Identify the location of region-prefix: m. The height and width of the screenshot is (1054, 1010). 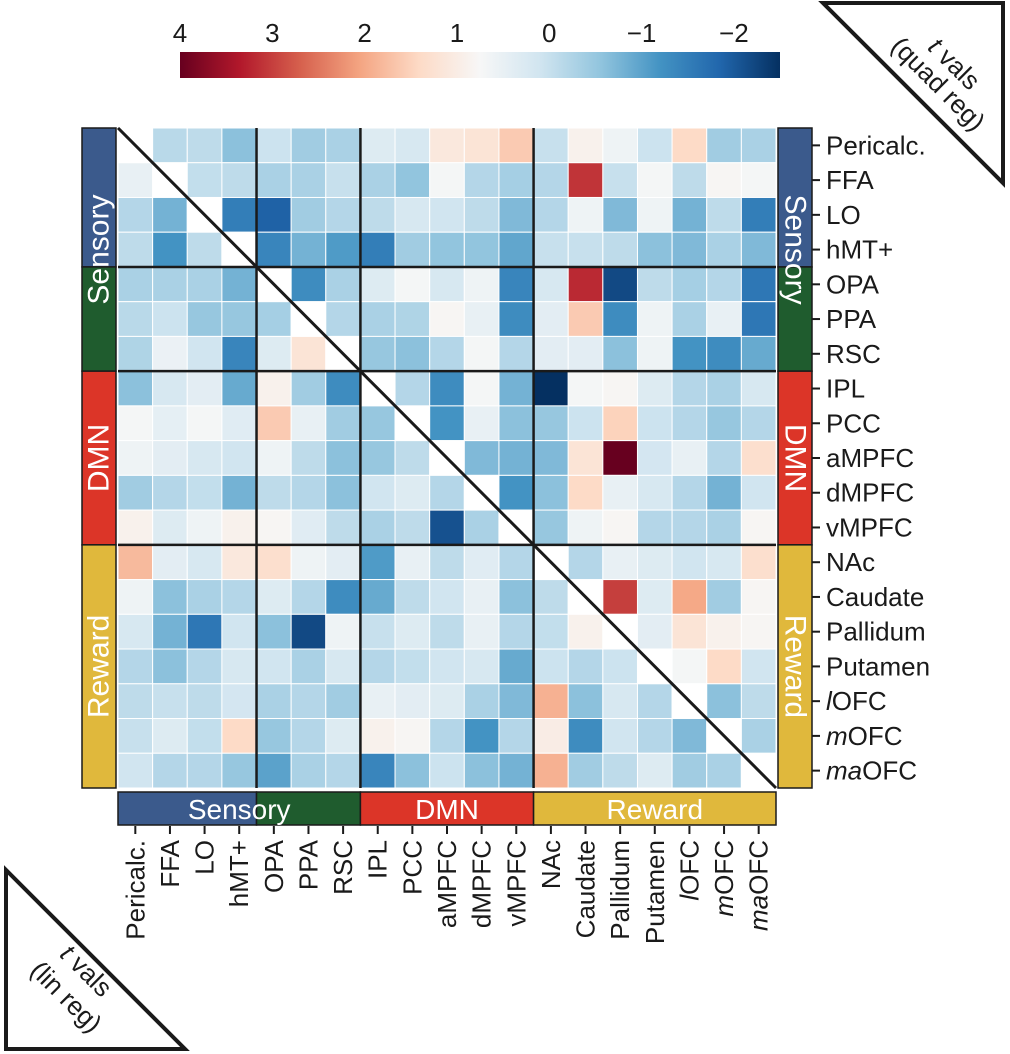
(724, 906).